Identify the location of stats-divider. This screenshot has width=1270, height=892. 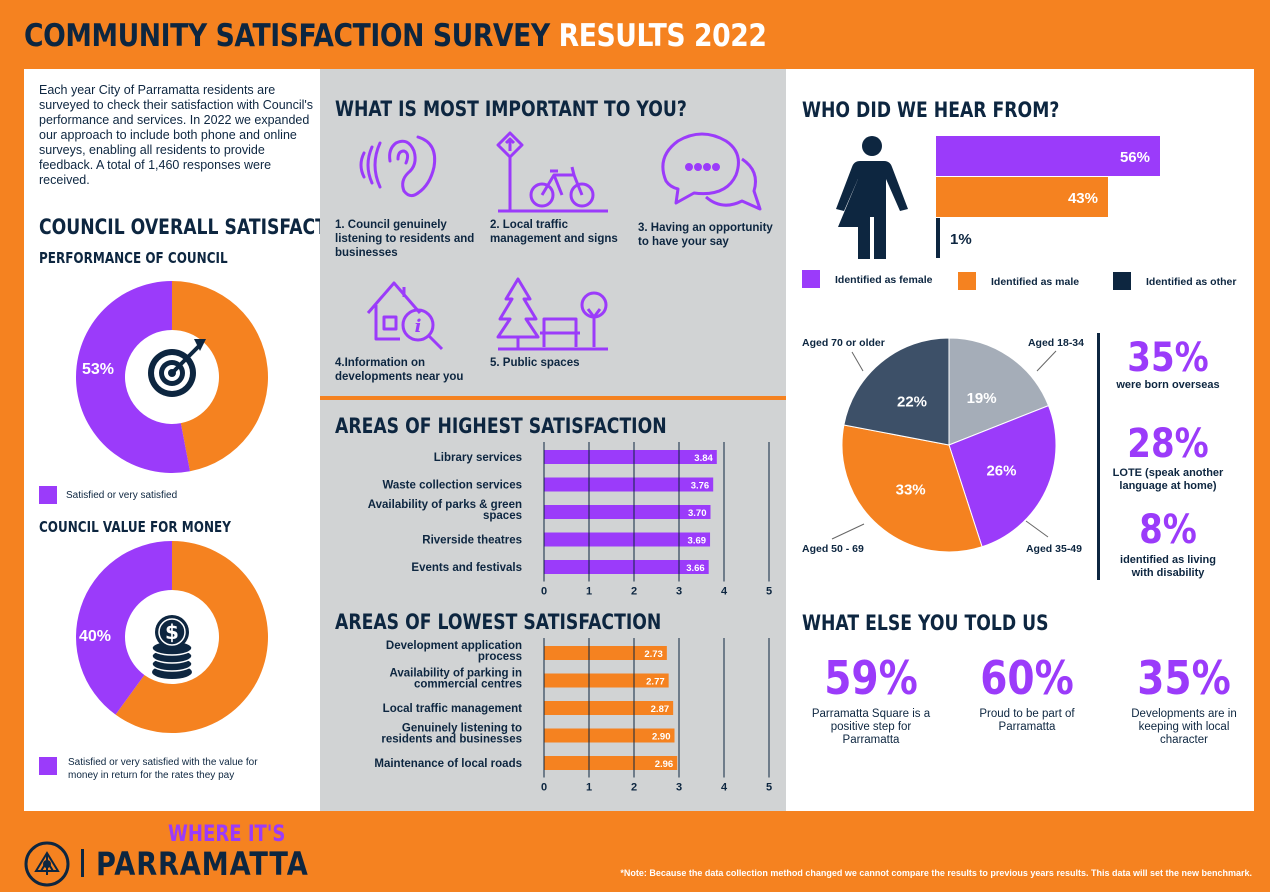
(1098, 456).